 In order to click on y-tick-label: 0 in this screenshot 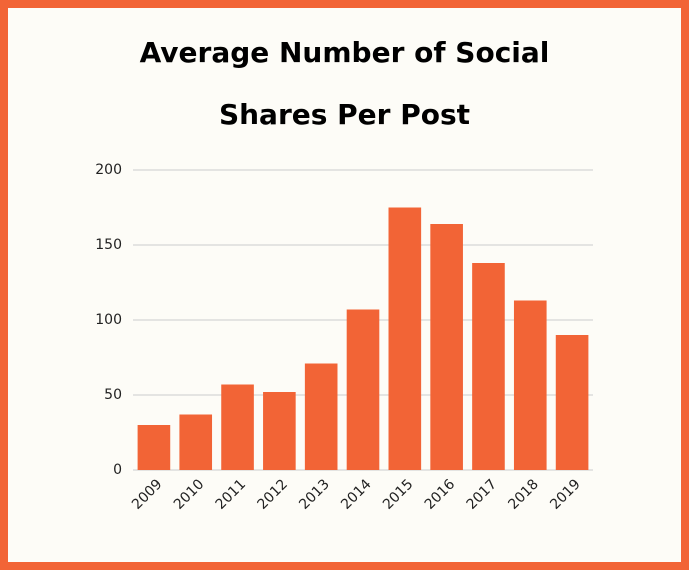, I will do `click(117, 470)`.